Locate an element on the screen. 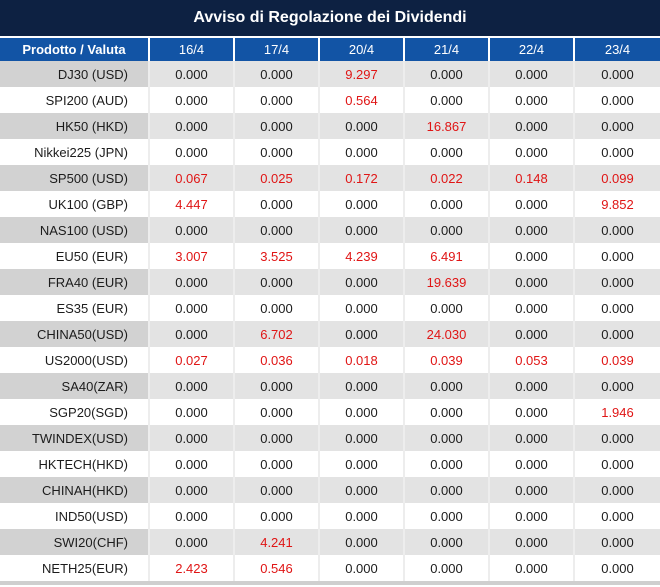 Image resolution: width=660 pixels, height=587 pixels. product-cell: EU50 (EUR) is located at coordinates (75, 256).